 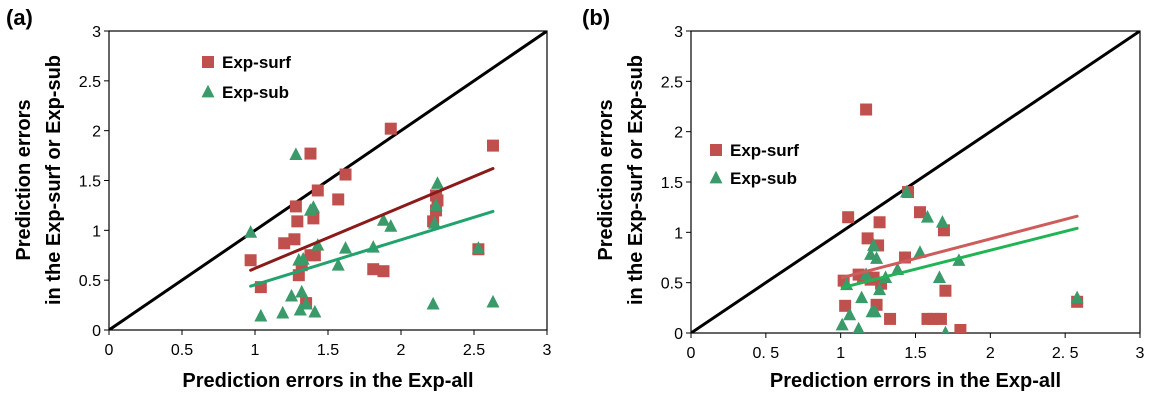 What do you see at coordinates (606, 179) in the screenshot?
I see `y-axis-label-line-1: Prediction errors` at bounding box center [606, 179].